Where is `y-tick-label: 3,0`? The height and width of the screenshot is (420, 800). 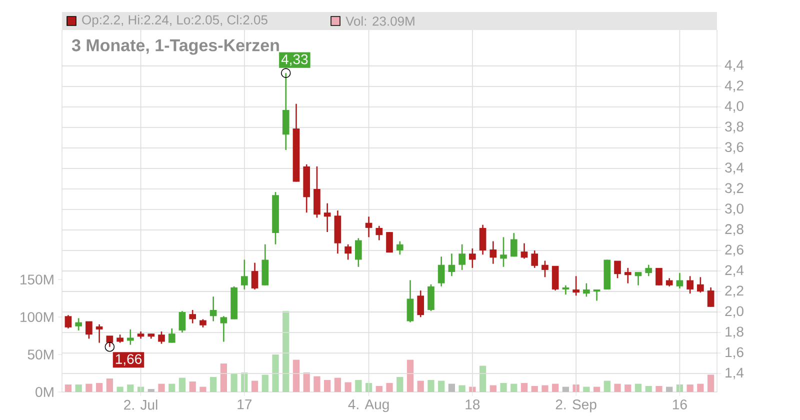
y-tick-label: 3,0 is located at coordinates (734, 210).